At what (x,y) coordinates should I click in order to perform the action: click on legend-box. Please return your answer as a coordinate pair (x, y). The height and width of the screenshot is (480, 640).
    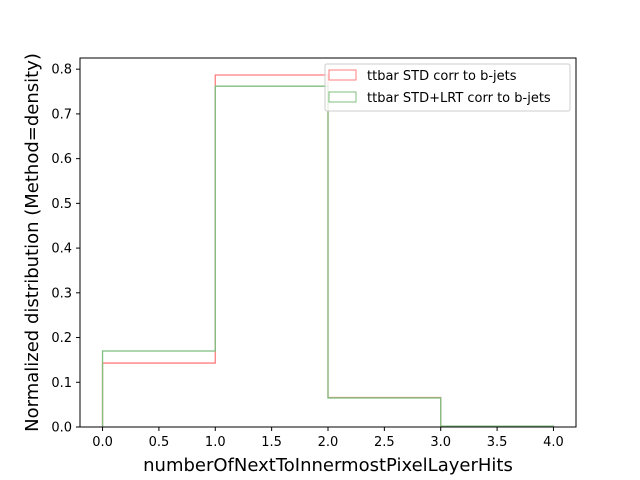
    Looking at the image, I should click on (447, 87).